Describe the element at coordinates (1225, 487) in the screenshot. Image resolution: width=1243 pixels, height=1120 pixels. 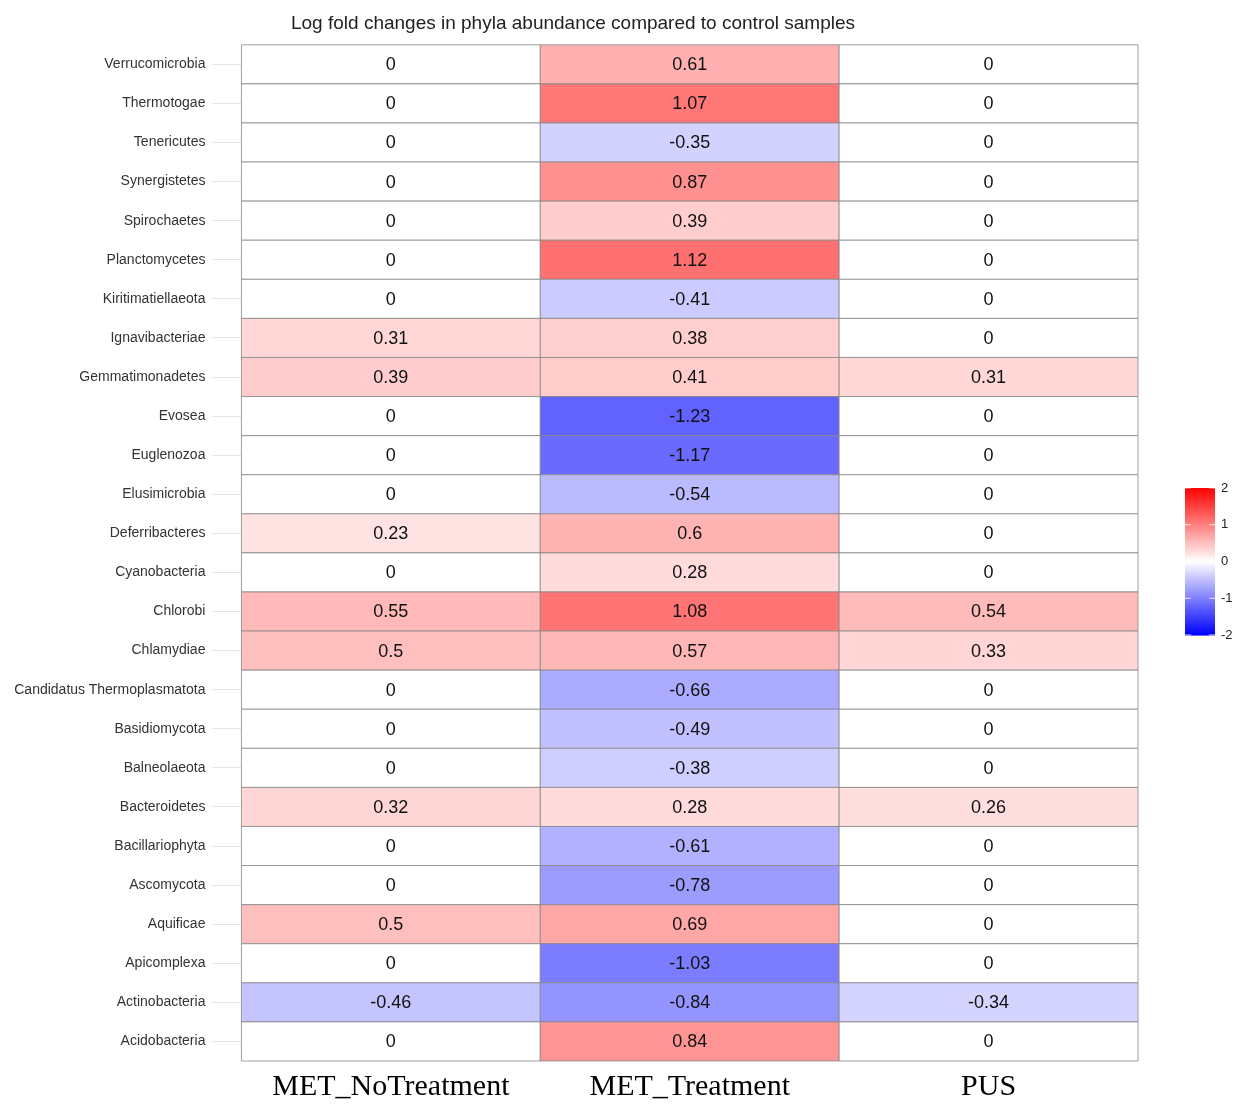
I see `color-bar-label: 2` at that location.